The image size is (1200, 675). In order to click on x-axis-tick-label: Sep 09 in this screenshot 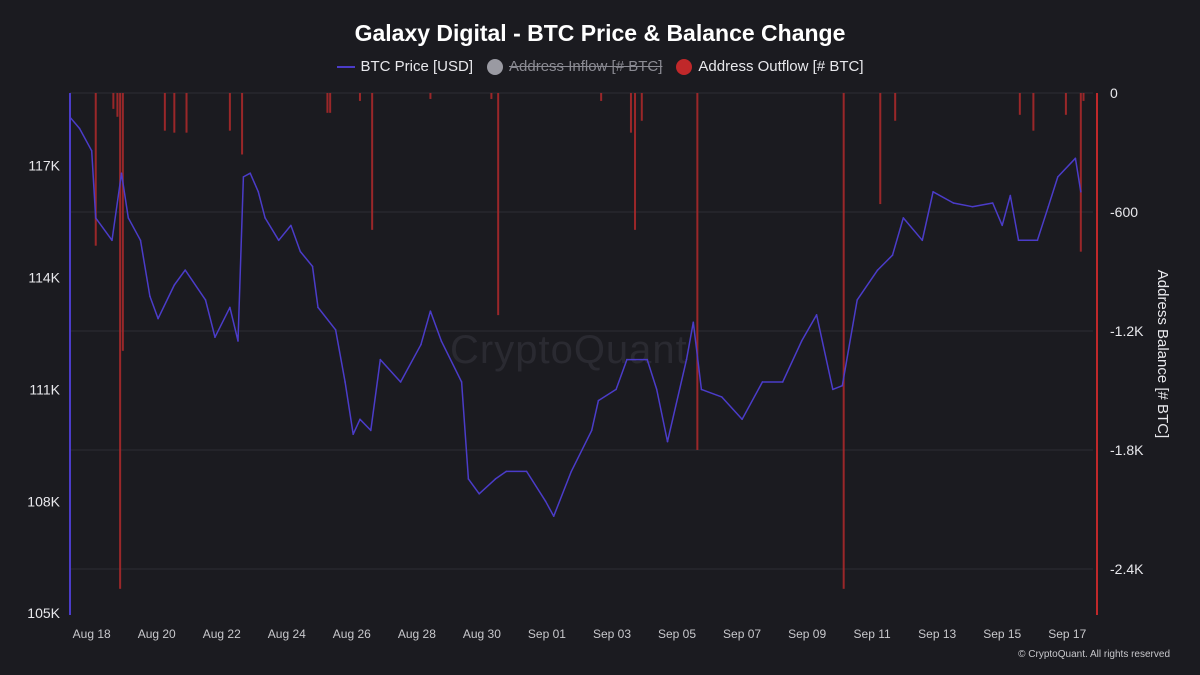, I will do `click(807, 634)`.